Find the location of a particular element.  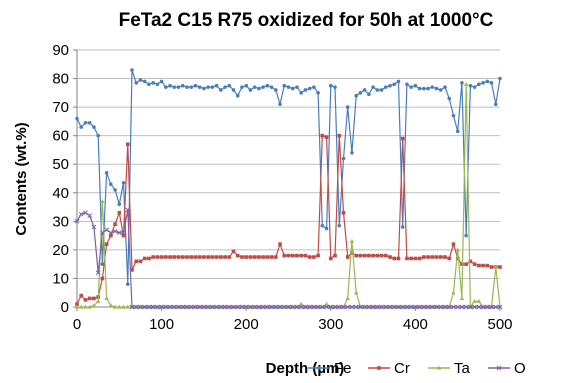

legend-marker-ta is located at coordinates (439, 367).